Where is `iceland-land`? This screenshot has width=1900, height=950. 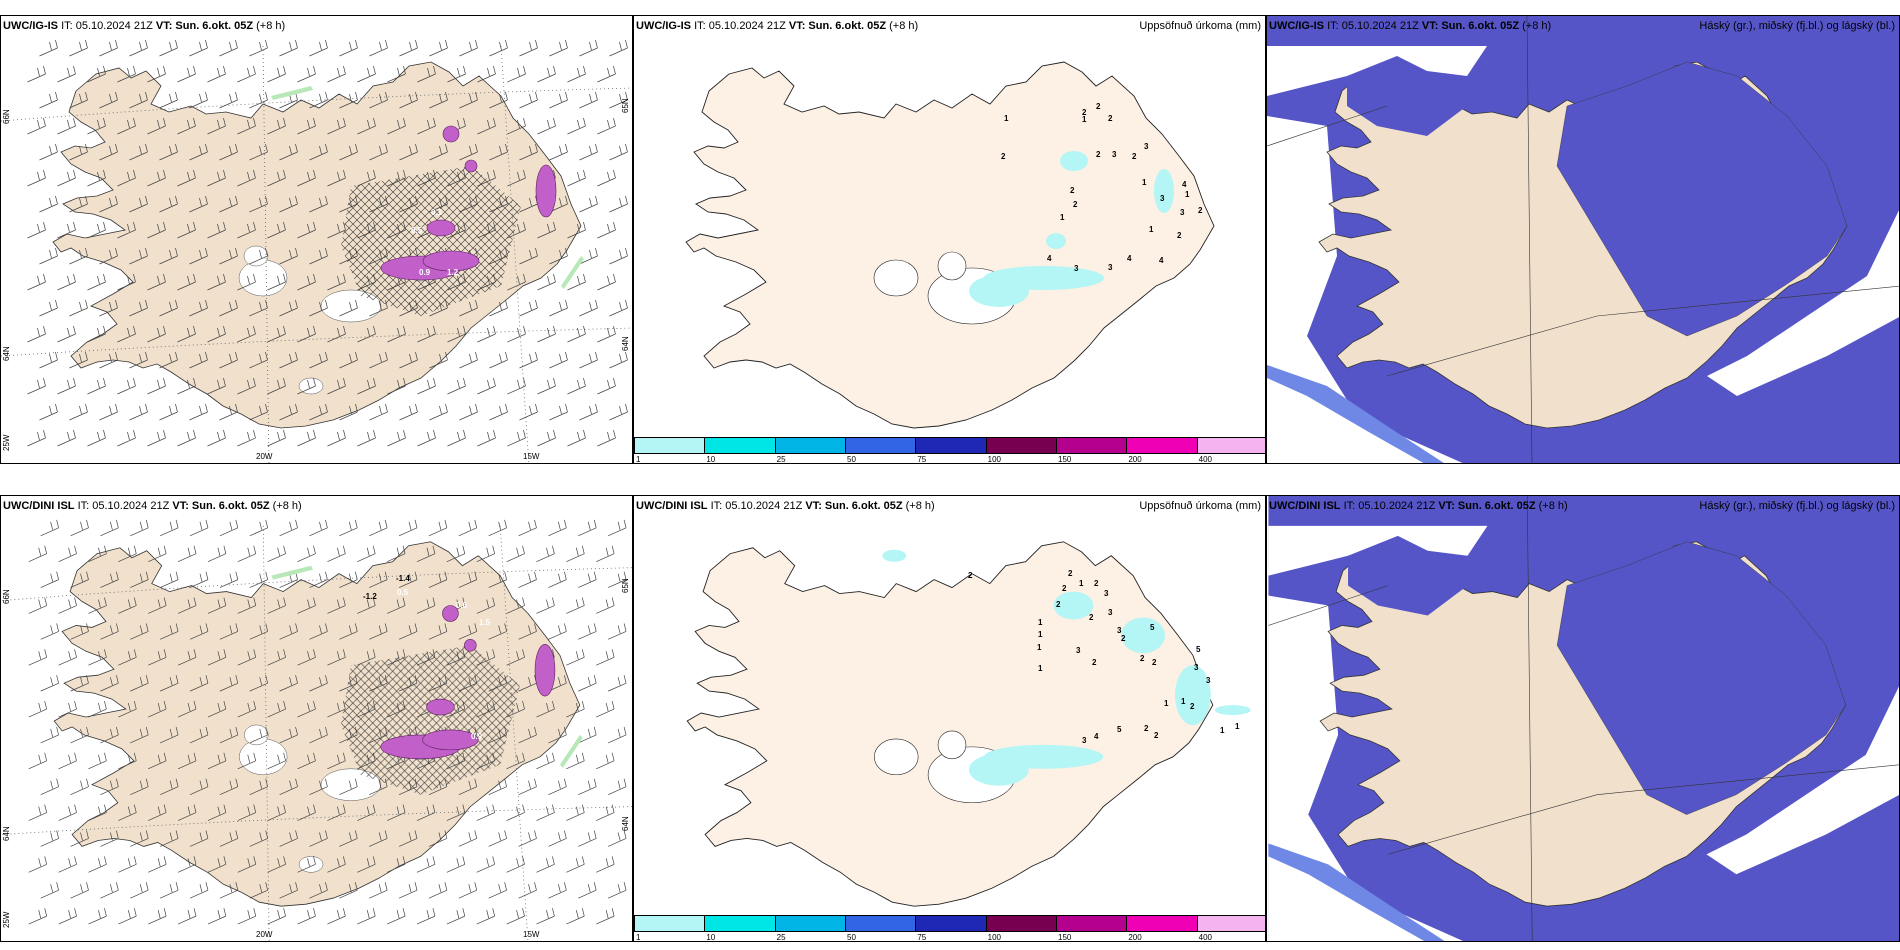 iceland-land is located at coordinates (317, 245).